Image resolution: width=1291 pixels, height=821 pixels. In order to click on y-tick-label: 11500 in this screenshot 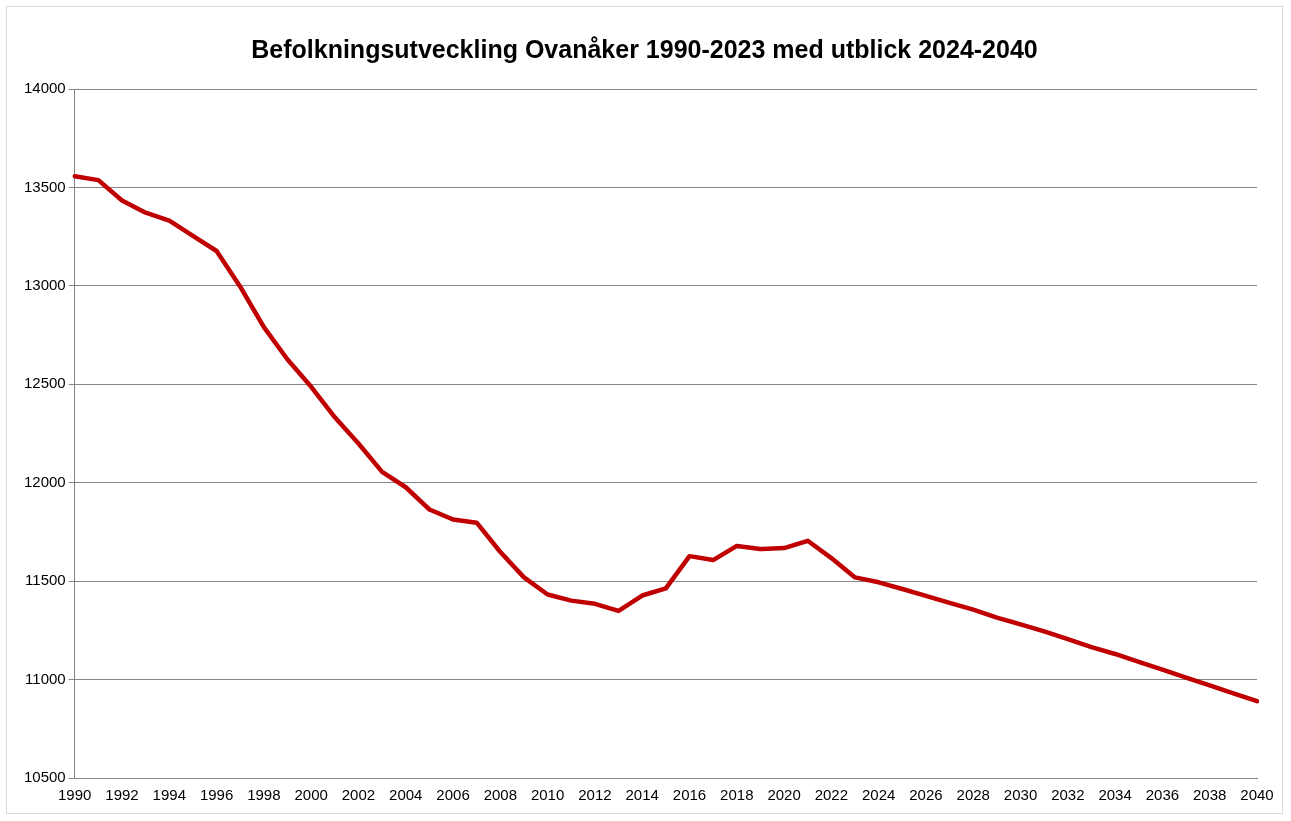, I will do `click(45, 580)`.